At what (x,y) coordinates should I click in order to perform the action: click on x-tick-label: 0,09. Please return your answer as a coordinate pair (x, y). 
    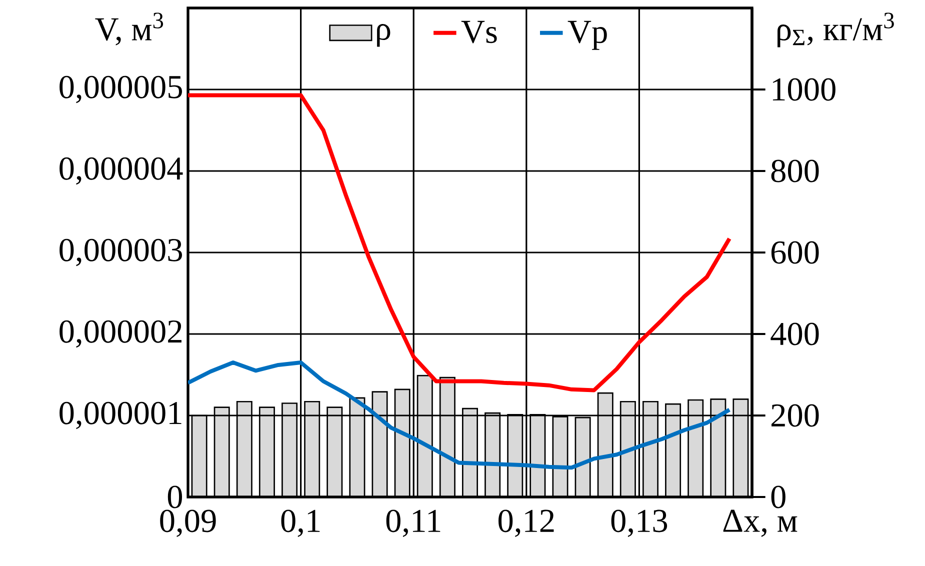
    Looking at the image, I should click on (188, 523).